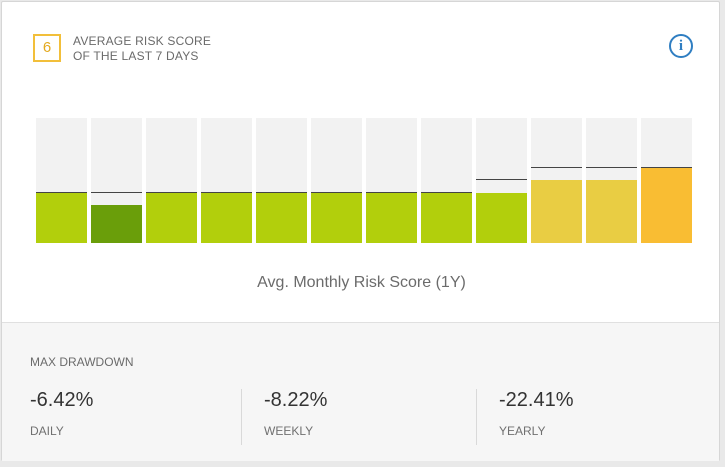 Image resolution: width=725 pixels, height=467 pixels. Describe the element at coordinates (130, 413) in the screenshot. I see `stat-daily: -6.42% DAILY` at that location.